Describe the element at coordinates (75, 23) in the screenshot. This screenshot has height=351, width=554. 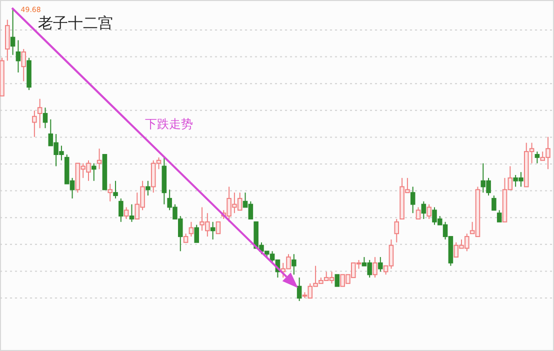
I see `title: 老子十二宫` at that location.